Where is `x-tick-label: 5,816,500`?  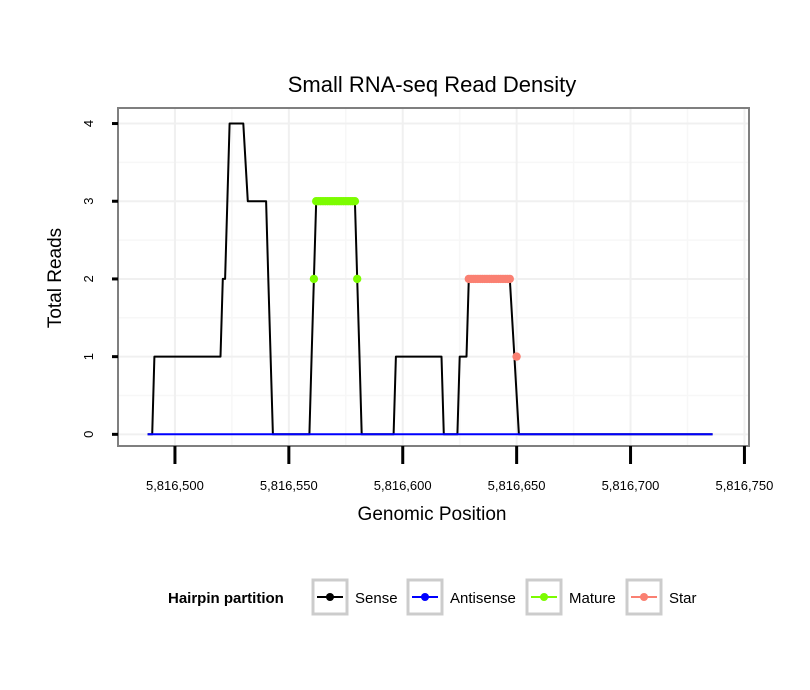 x-tick-label: 5,816,500 is located at coordinates (175, 485).